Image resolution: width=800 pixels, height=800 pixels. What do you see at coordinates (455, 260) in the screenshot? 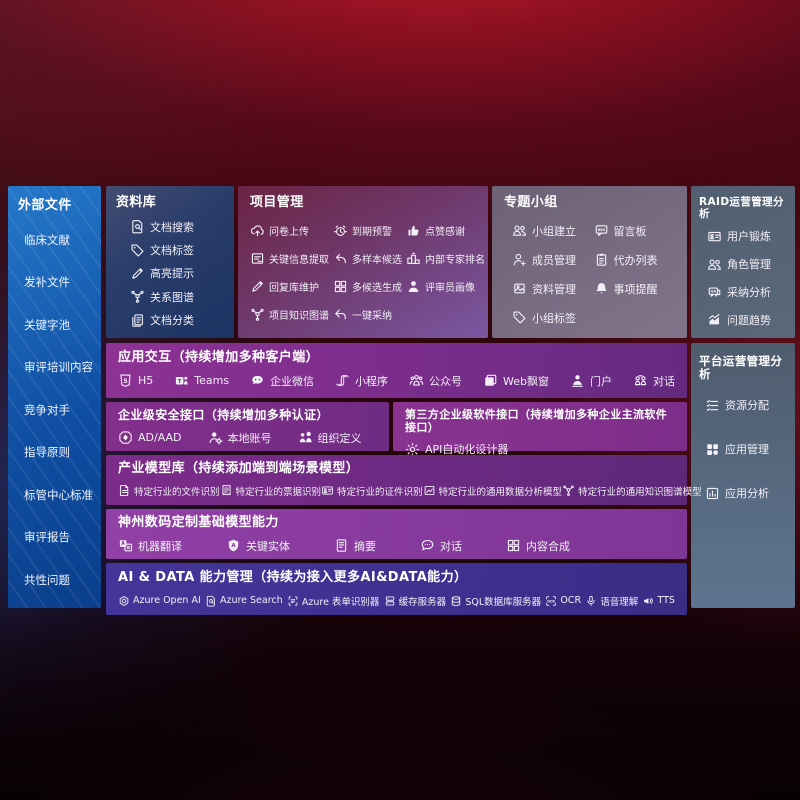
I see `feature-label: 内部专家排名` at bounding box center [455, 260].